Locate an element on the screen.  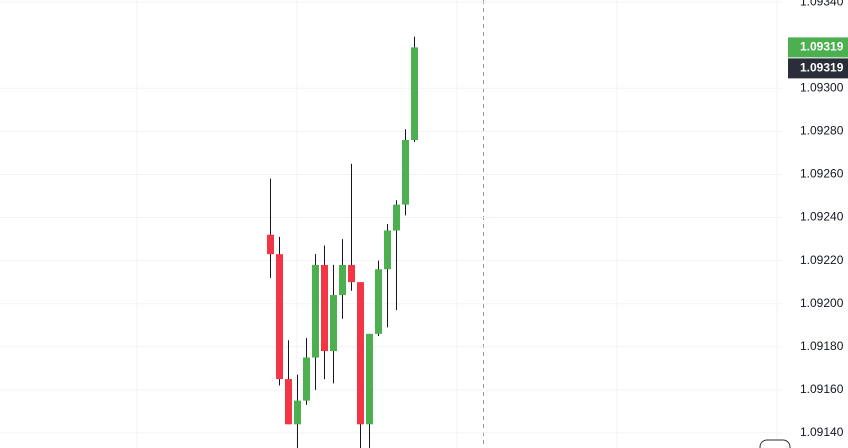
y-tick-label: 1.09300 is located at coordinates (822, 87).